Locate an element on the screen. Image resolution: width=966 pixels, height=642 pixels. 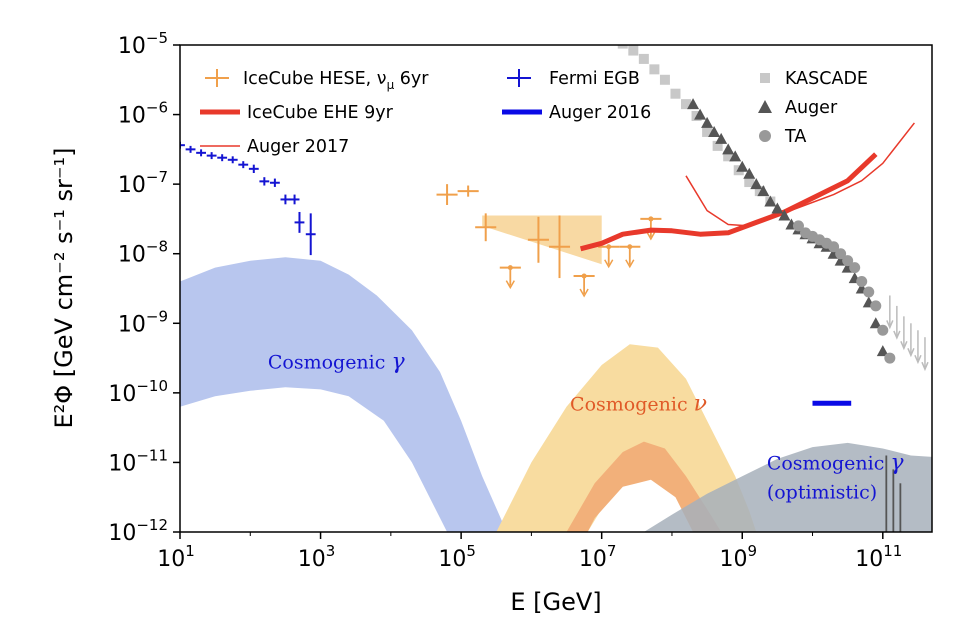
legend-item-5: KASCADE is located at coordinates (814, 79).